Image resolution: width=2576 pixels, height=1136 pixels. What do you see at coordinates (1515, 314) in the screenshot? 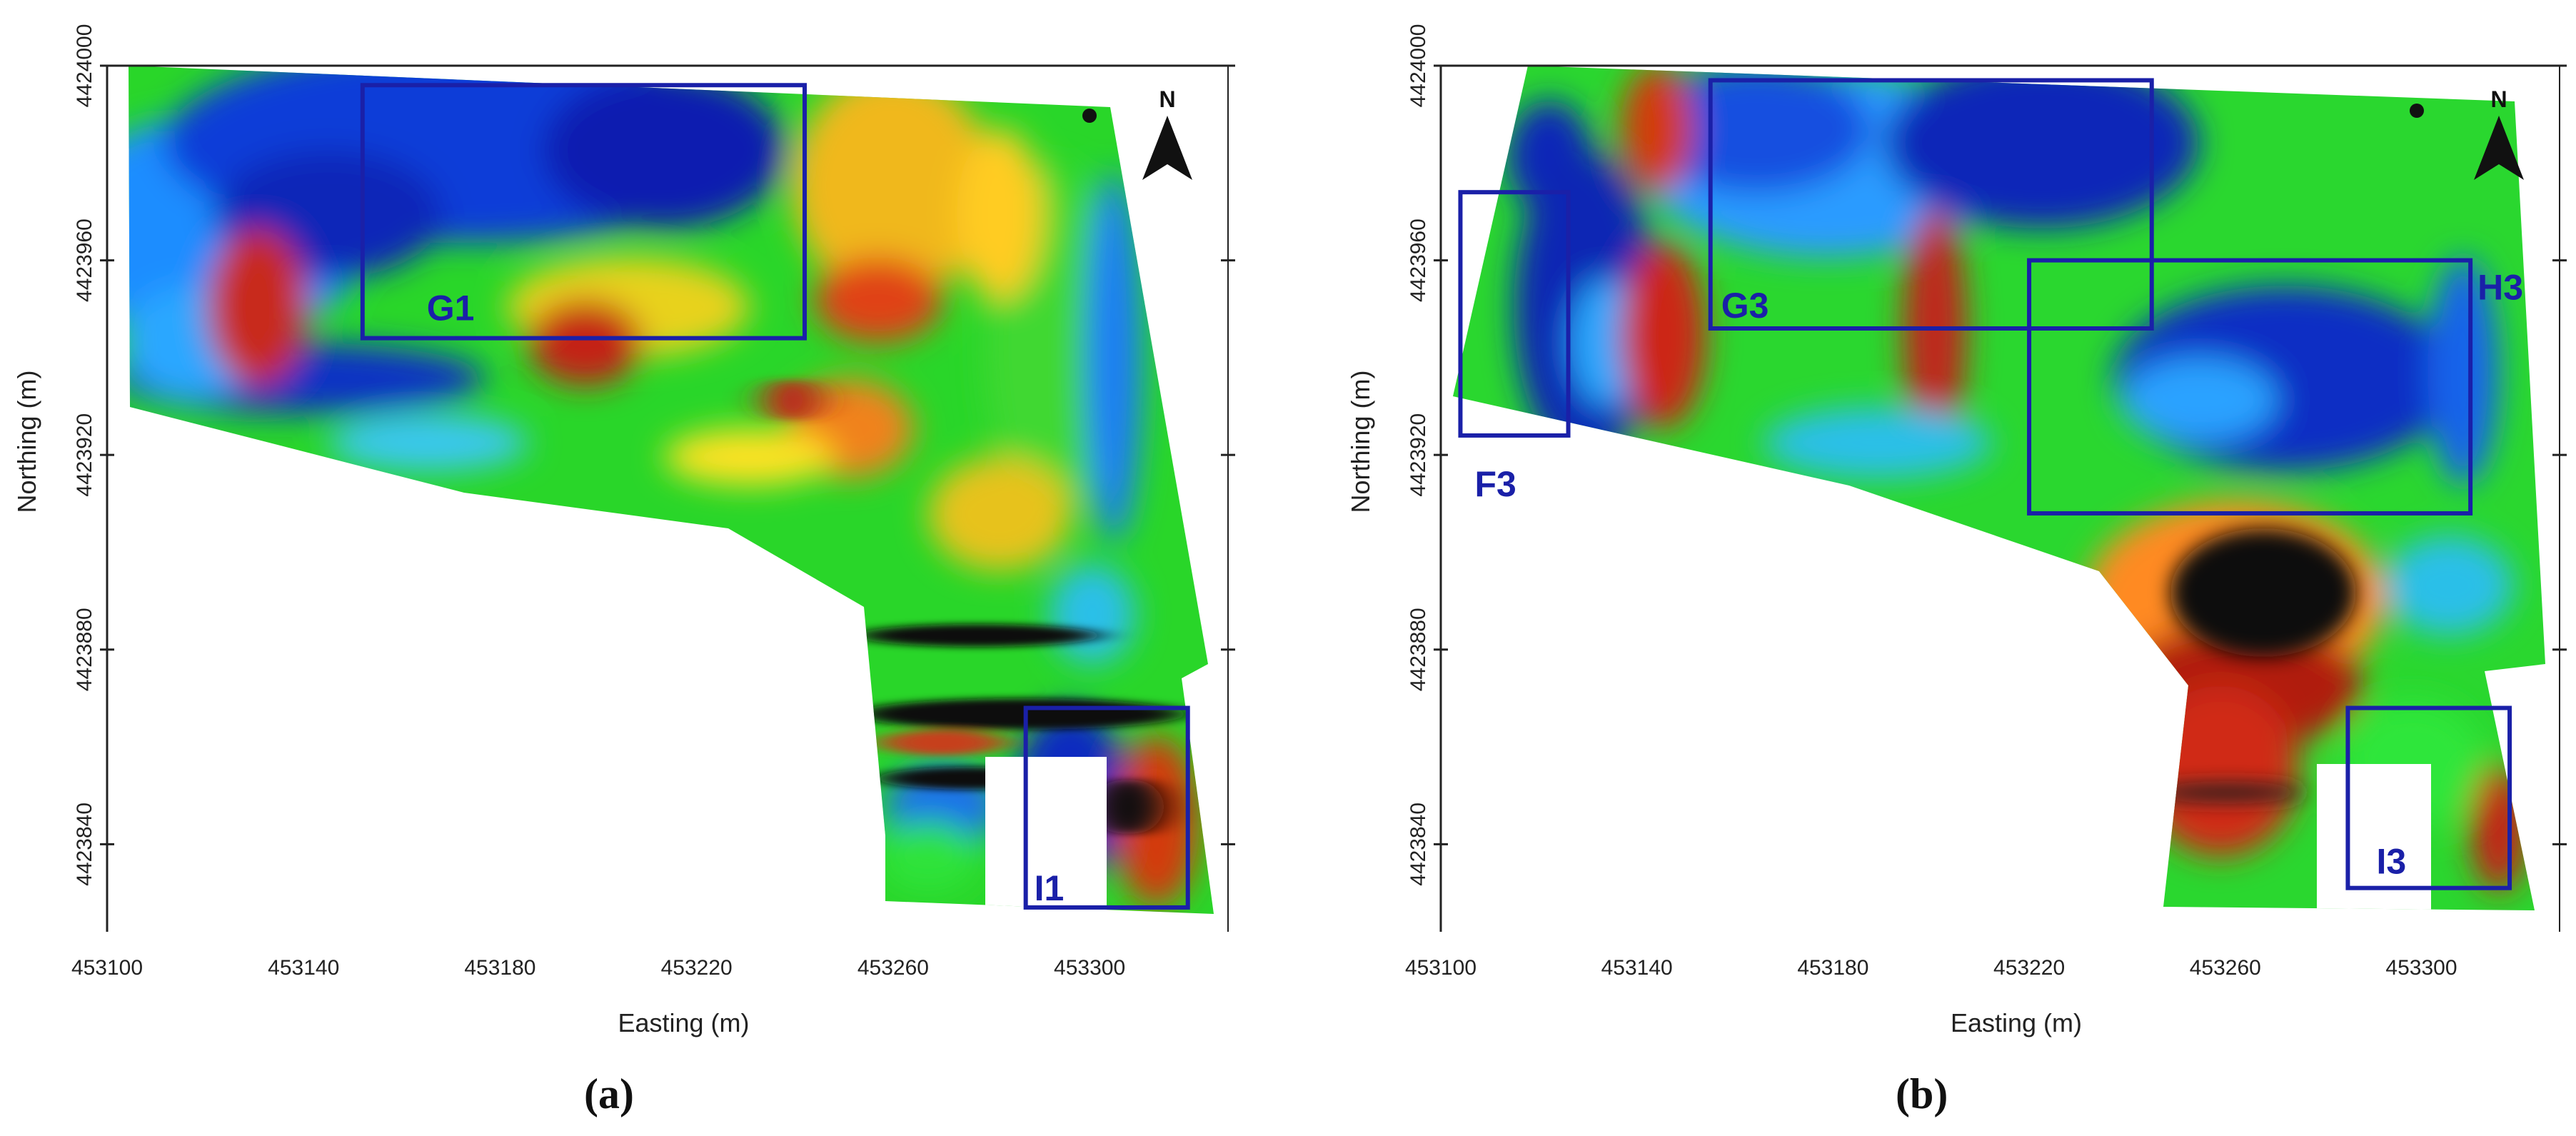
I see `region-box-f3` at bounding box center [1515, 314].